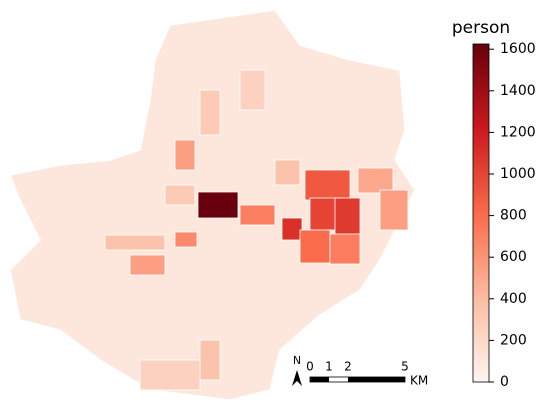 The height and width of the screenshot is (413, 550). Describe the element at coordinates (518, 174) in the screenshot. I see `colorbar-tick-label: 1000` at that location.